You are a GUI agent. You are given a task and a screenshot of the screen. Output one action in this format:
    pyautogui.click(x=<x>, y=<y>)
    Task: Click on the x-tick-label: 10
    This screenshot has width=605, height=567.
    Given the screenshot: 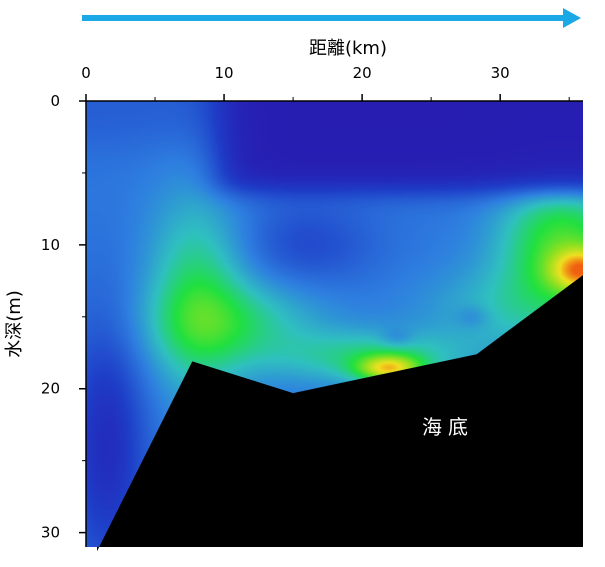 What is the action you would take?
    pyautogui.click(x=224, y=73)
    